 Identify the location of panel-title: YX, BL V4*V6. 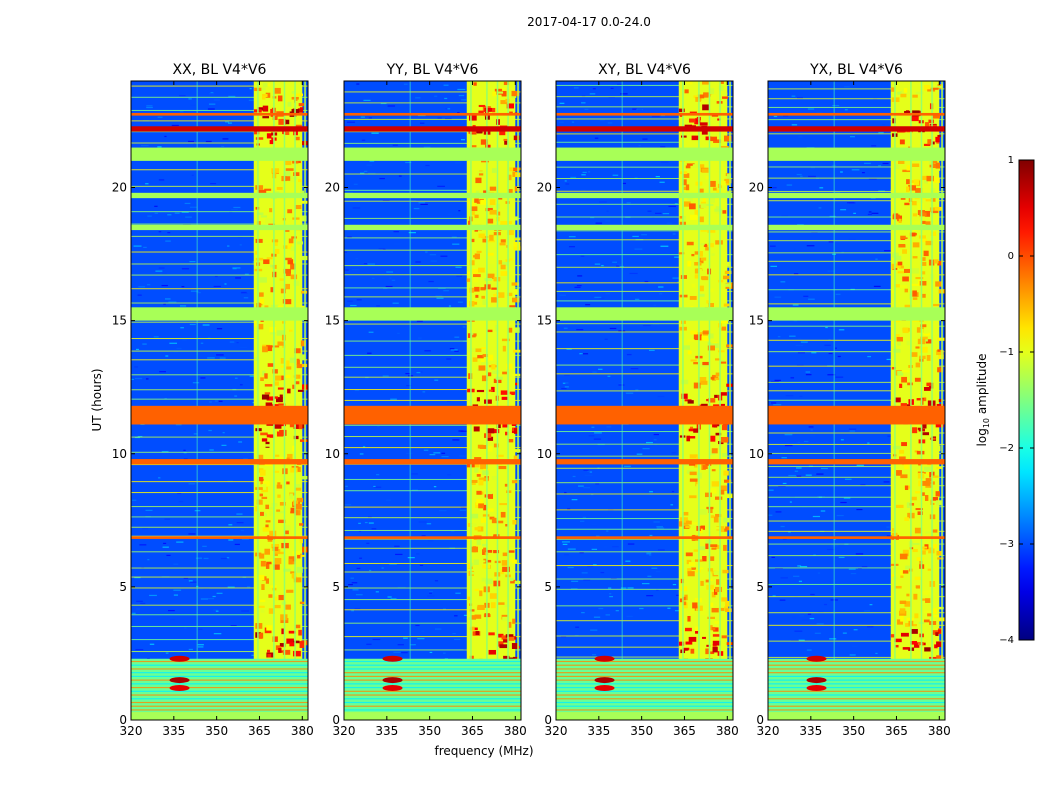
(856, 70).